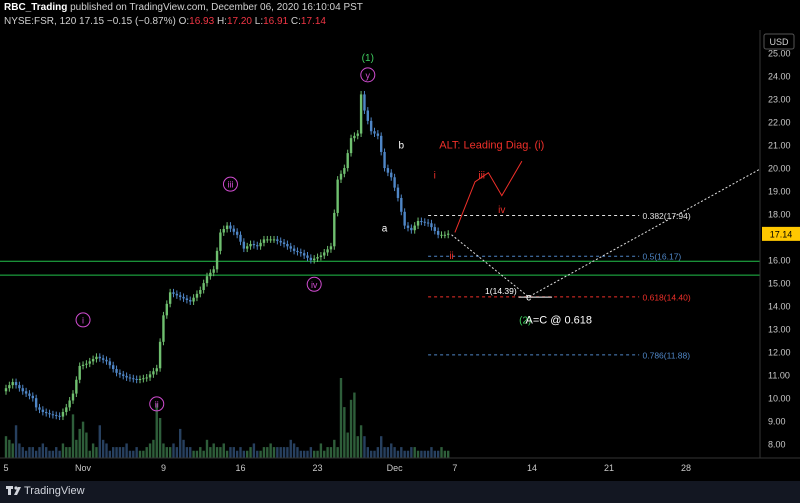 The height and width of the screenshot is (503, 800). What do you see at coordinates (779, 41) in the screenshot?
I see `currency-box` at bounding box center [779, 41].